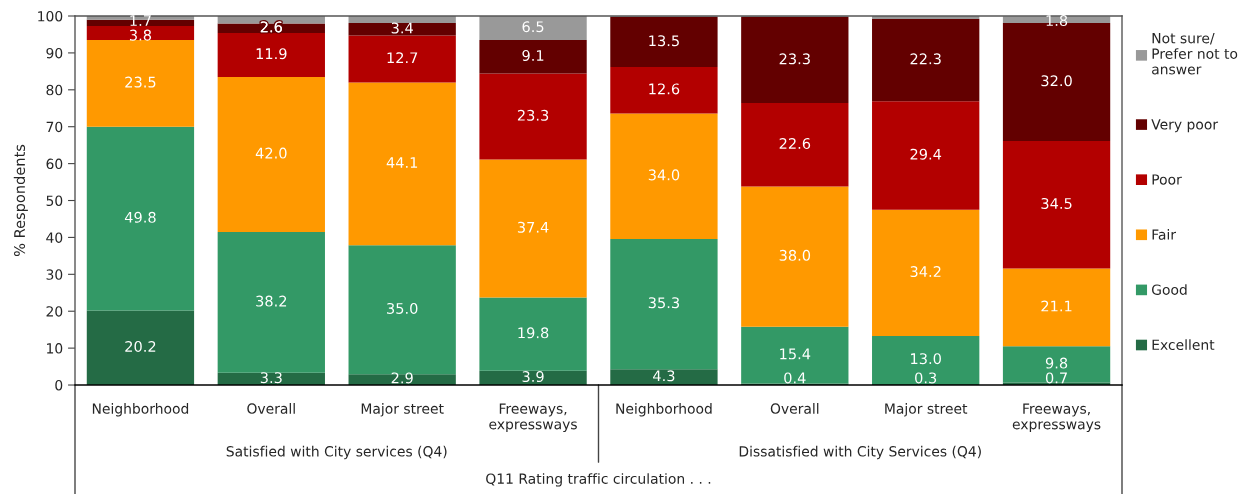 The image size is (1250, 494). I want to click on data-label: 15.4, so click(795, 354).